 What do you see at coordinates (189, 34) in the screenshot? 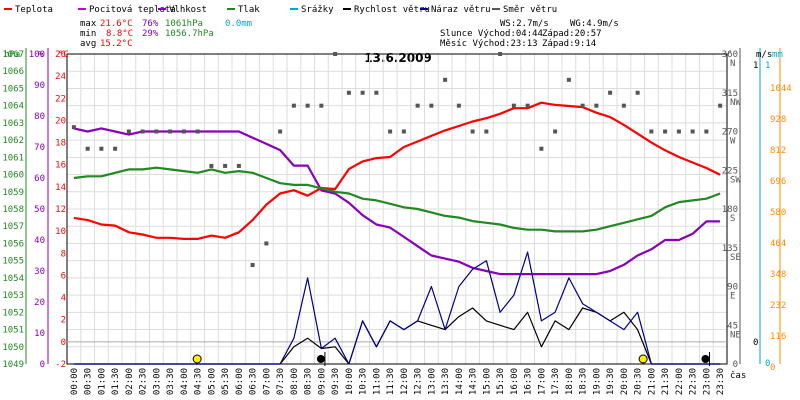
I see `stat-min-press: 1056.7hPa` at bounding box center [189, 34].